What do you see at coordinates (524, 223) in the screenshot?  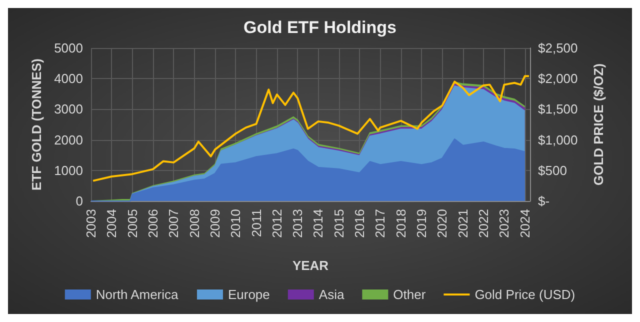 I see `x-tick-label: 2024` at bounding box center [524, 223].